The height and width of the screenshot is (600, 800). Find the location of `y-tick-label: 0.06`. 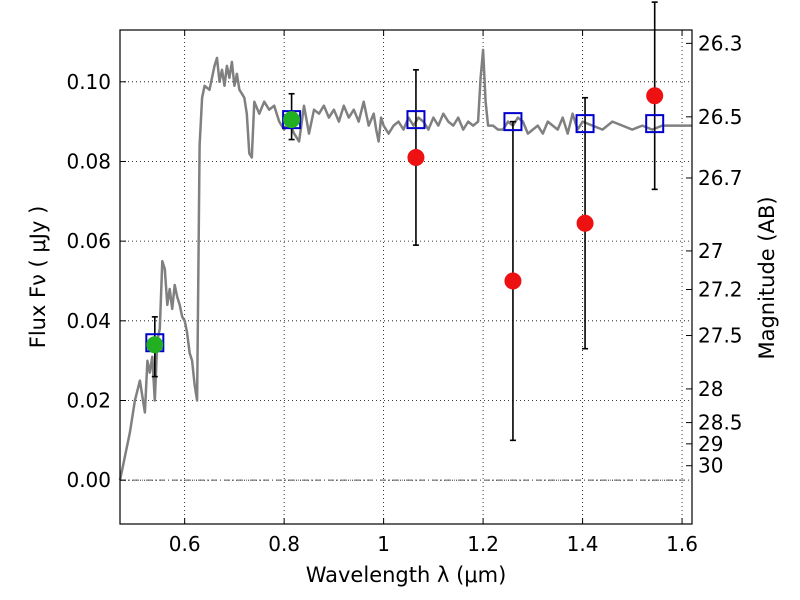

y-tick-label: 0.06 is located at coordinates (88, 241).